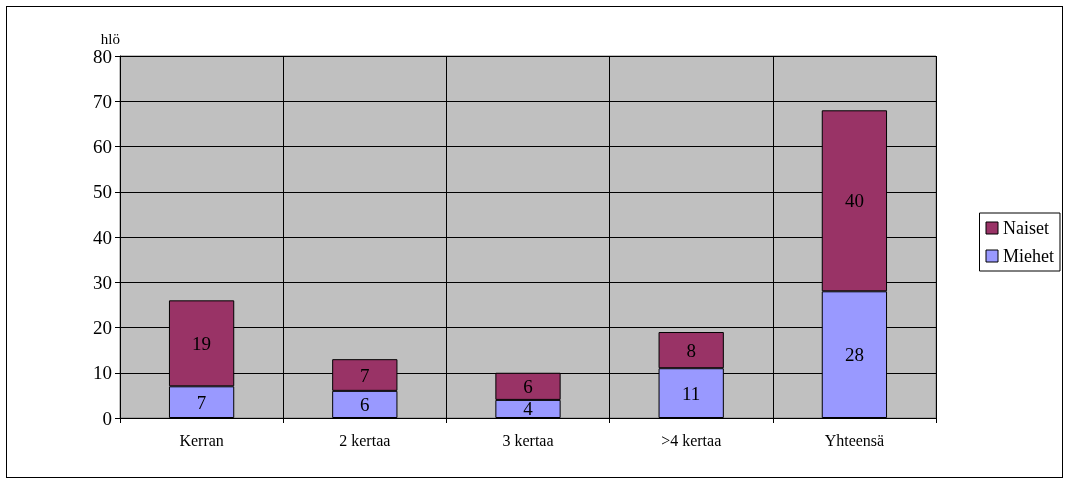 This screenshot has height=486, width=1071. What do you see at coordinates (528, 440) in the screenshot?
I see `x-tick-label: 3 kertaa` at bounding box center [528, 440].